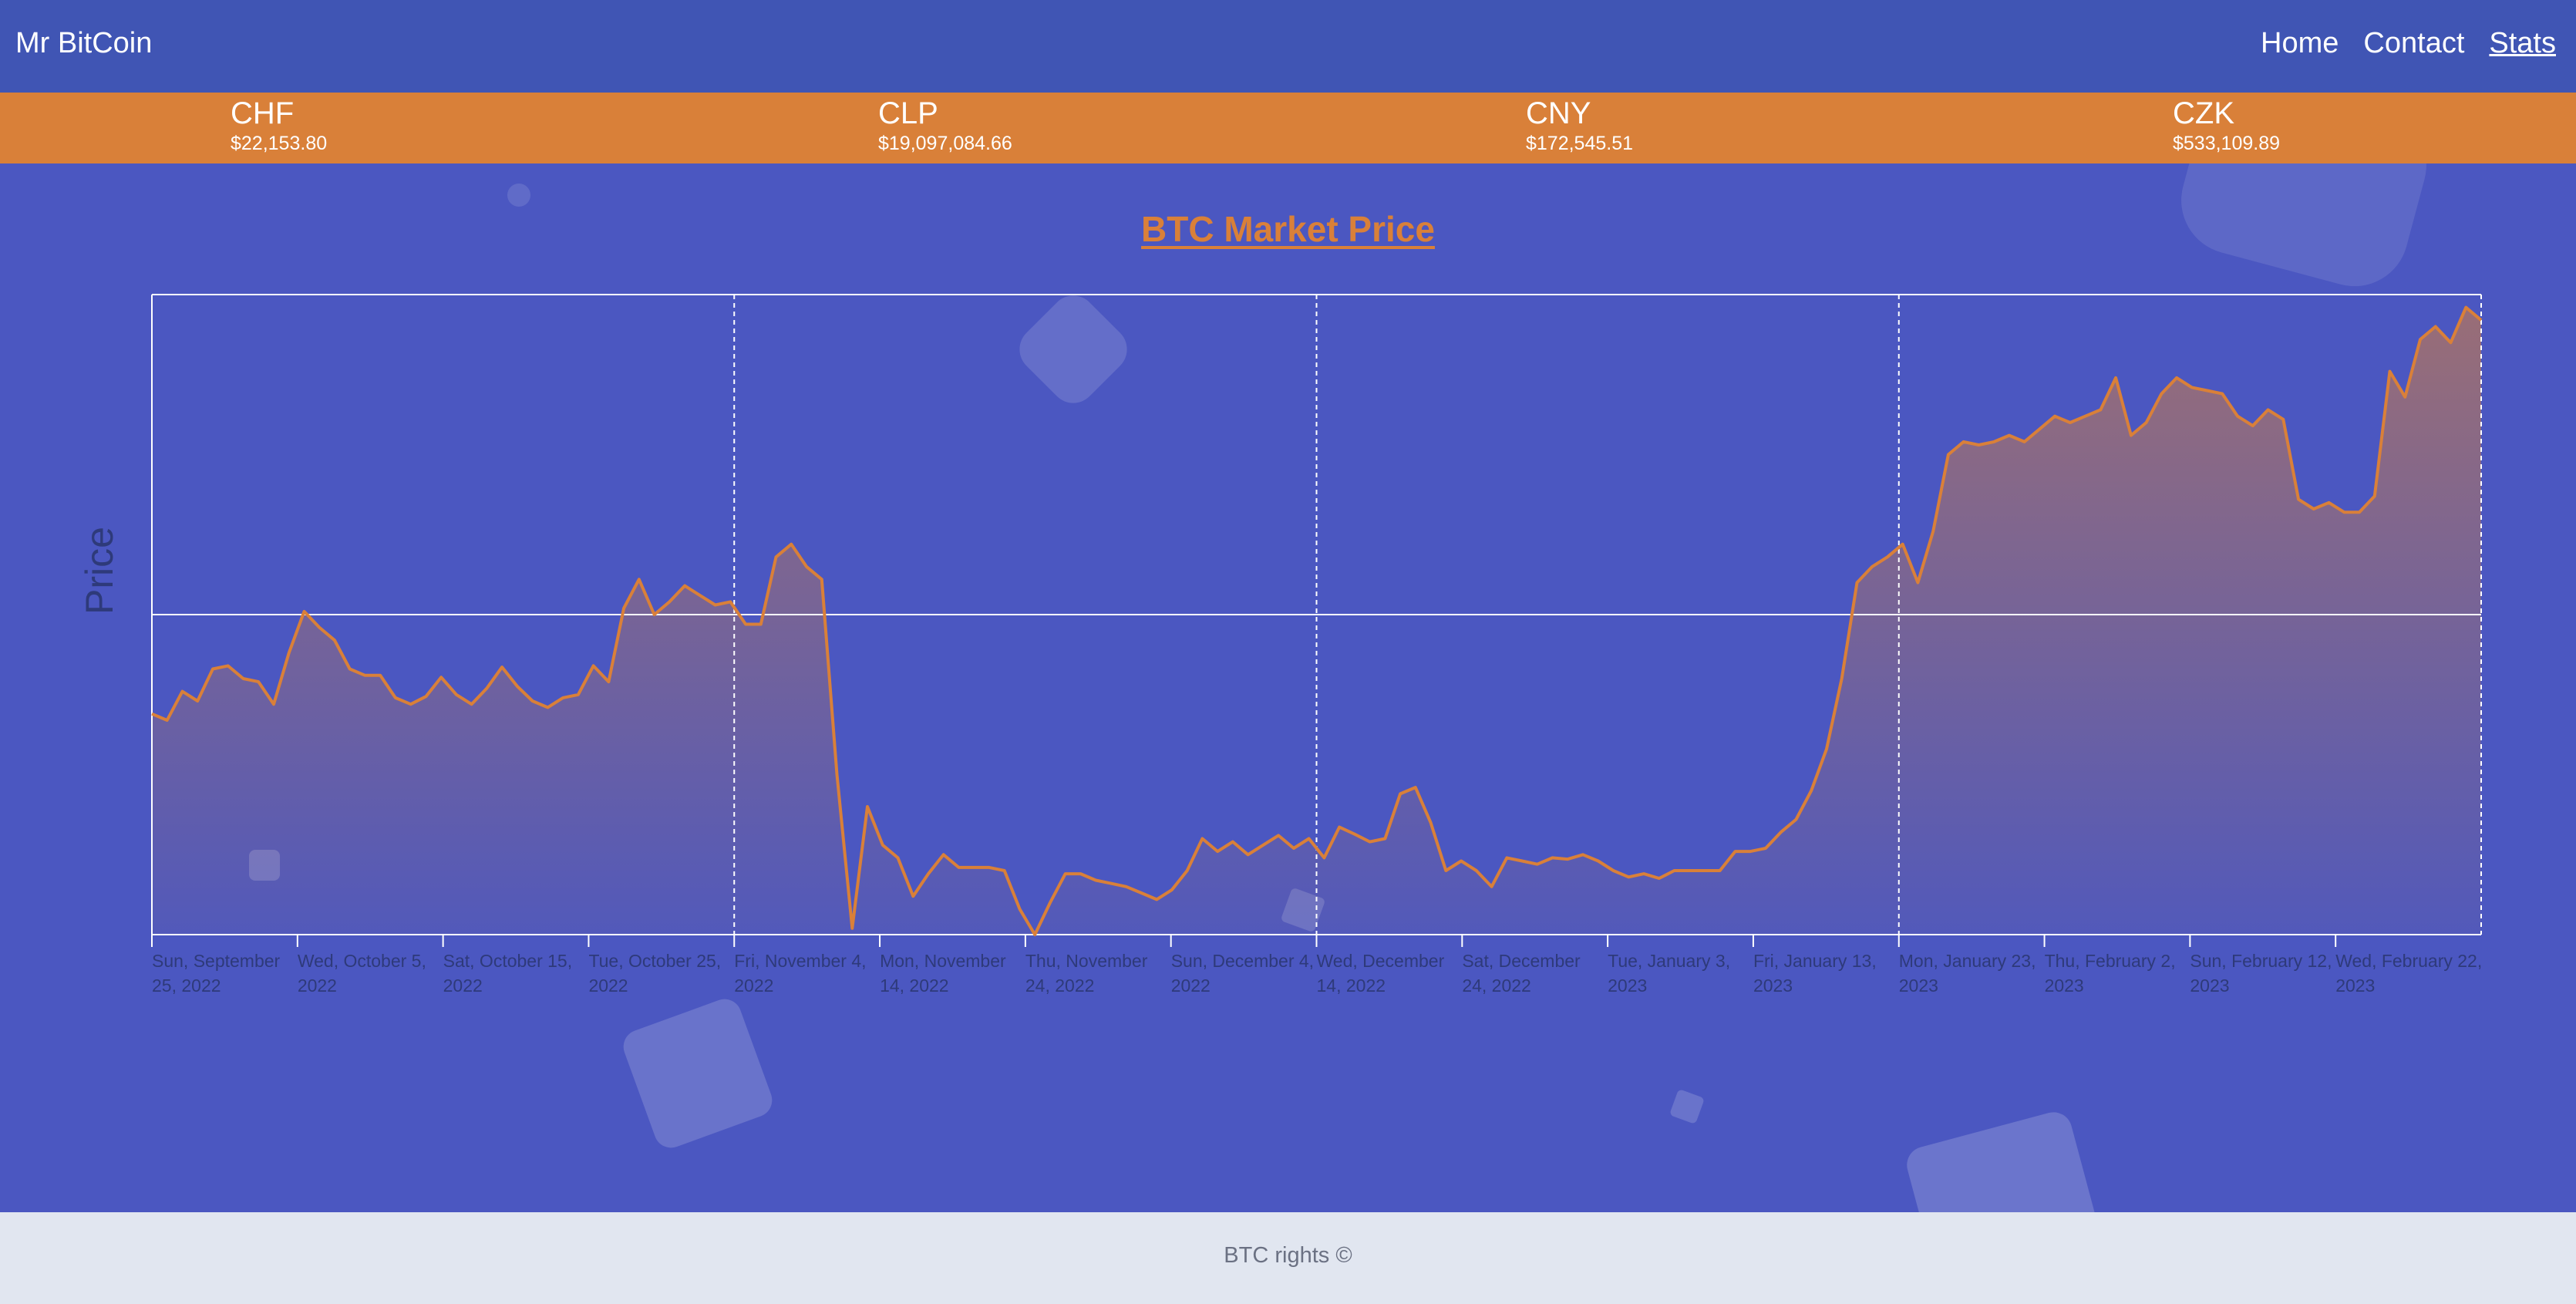 Image resolution: width=2576 pixels, height=1304 pixels. Describe the element at coordinates (508, 973) in the screenshot. I see `x-tick-label: Sat, October 15, 2022` at that location.